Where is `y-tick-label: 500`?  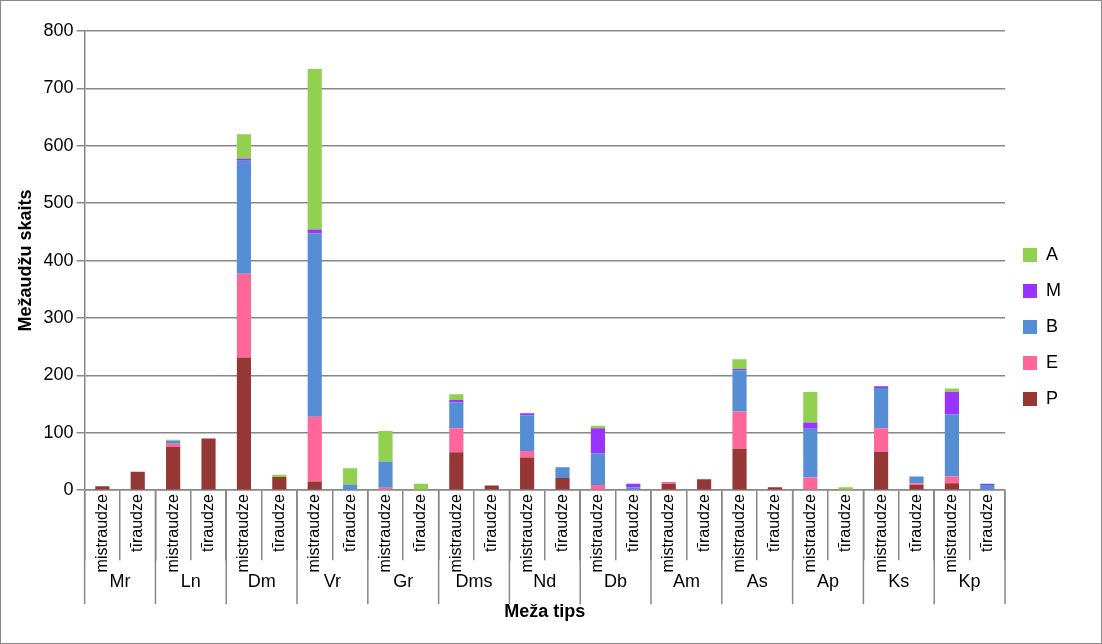 y-tick-label: 500 is located at coordinates (58, 202).